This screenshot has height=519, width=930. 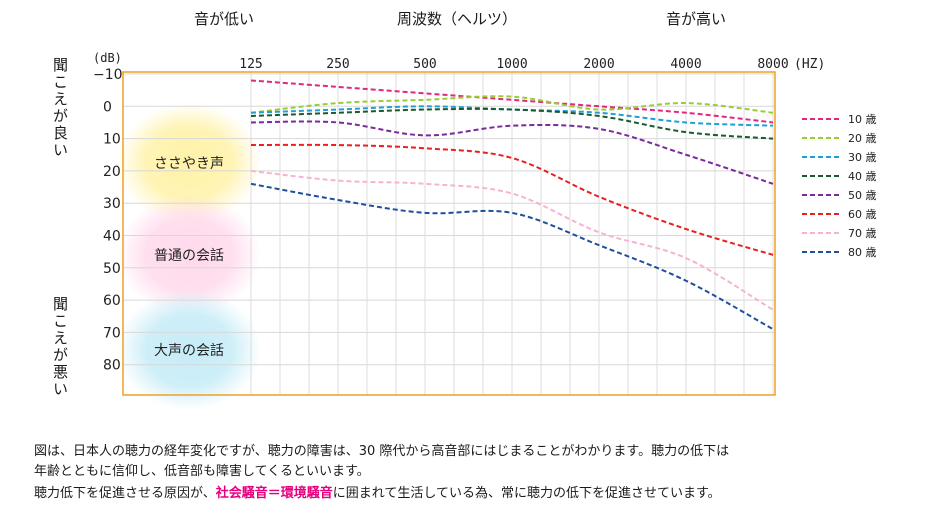 I want to click on x-tick-label: 2000, so click(x=598, y=64).